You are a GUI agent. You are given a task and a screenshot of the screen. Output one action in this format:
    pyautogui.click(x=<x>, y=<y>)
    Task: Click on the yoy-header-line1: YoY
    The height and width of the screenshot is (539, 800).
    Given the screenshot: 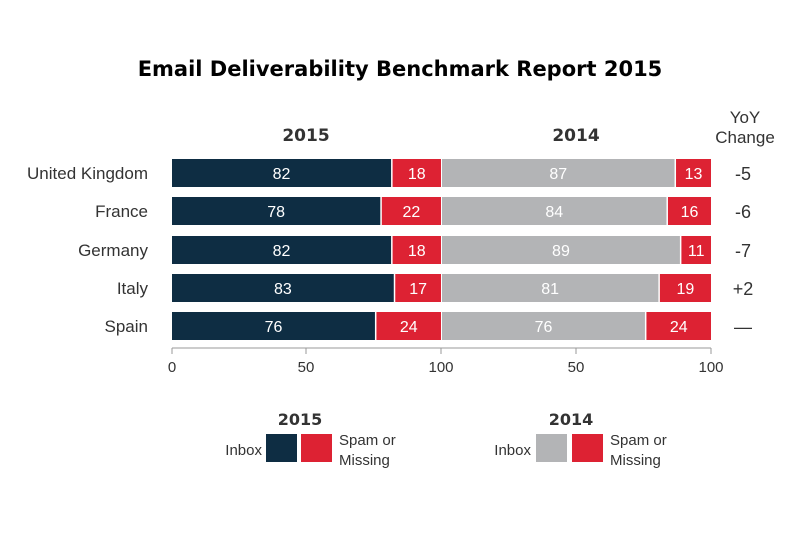 What is the action you would take?
    pyautogui.click(x=745, y=117)
    